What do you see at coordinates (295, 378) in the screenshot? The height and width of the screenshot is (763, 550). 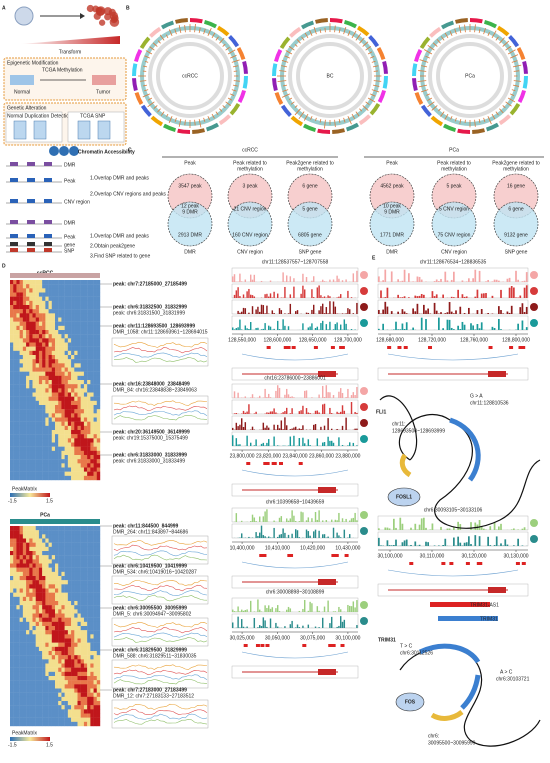 I see `region-title: chr16:23786000~23886001` at bounding box center [295, 378].